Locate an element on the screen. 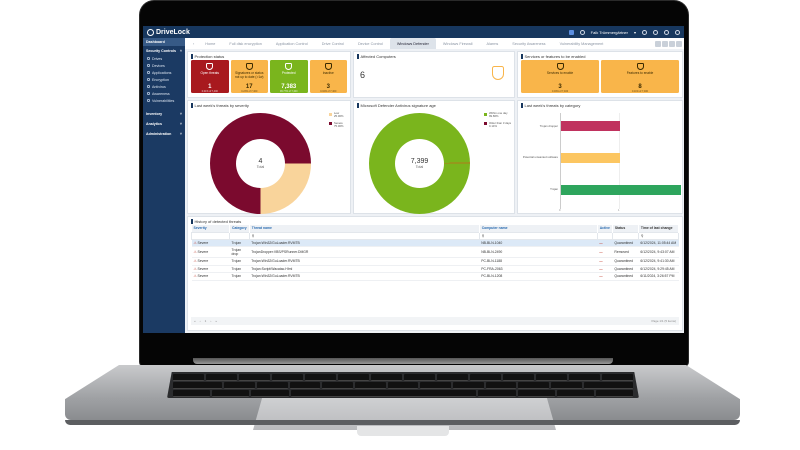  bar-trojan is located at coordinates (621, 190).